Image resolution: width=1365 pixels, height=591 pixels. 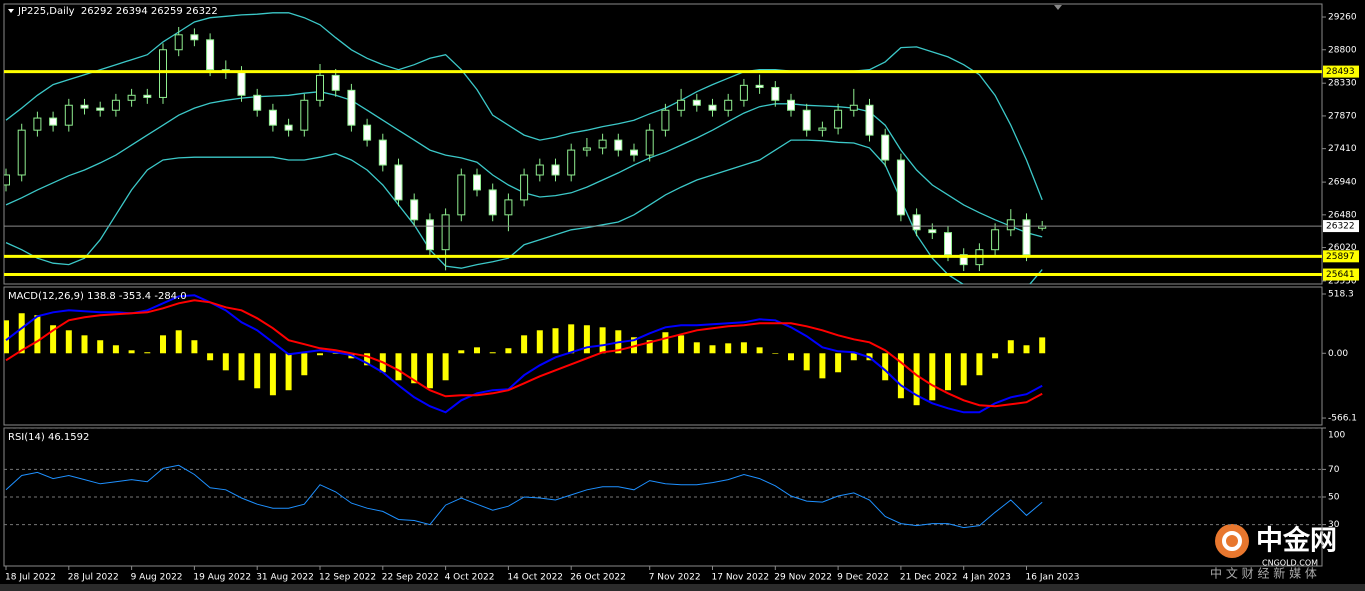 I want to click on y-tick-label: 70, so click(x=1334, y=470).